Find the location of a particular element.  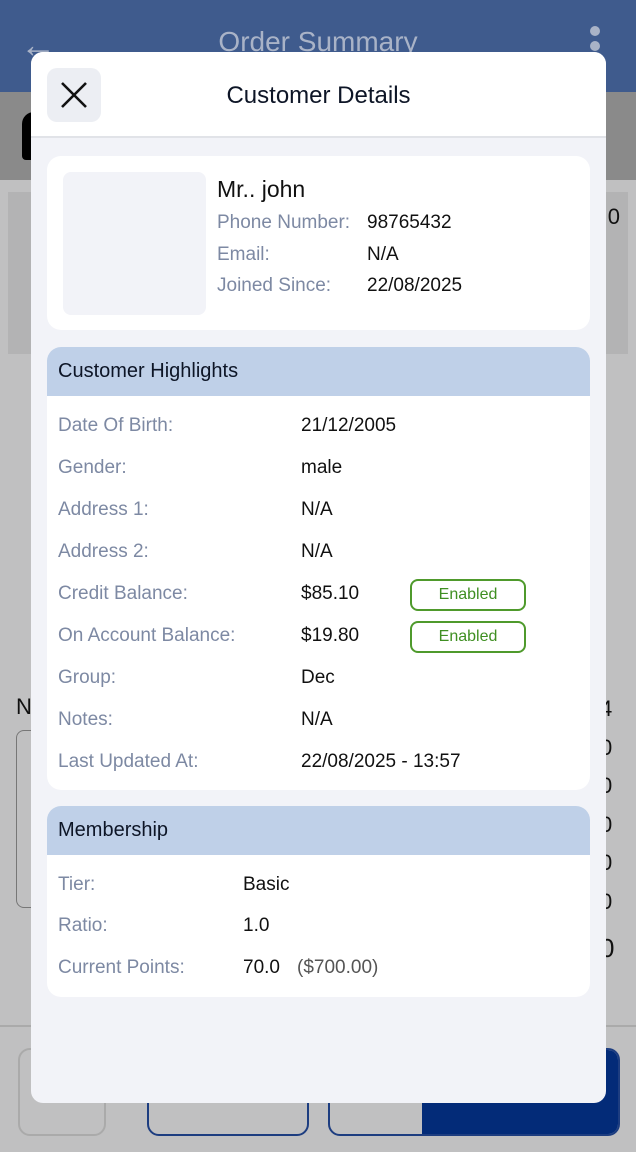

highlight-label: On Account Balance: is located at coordinates (147, 635).